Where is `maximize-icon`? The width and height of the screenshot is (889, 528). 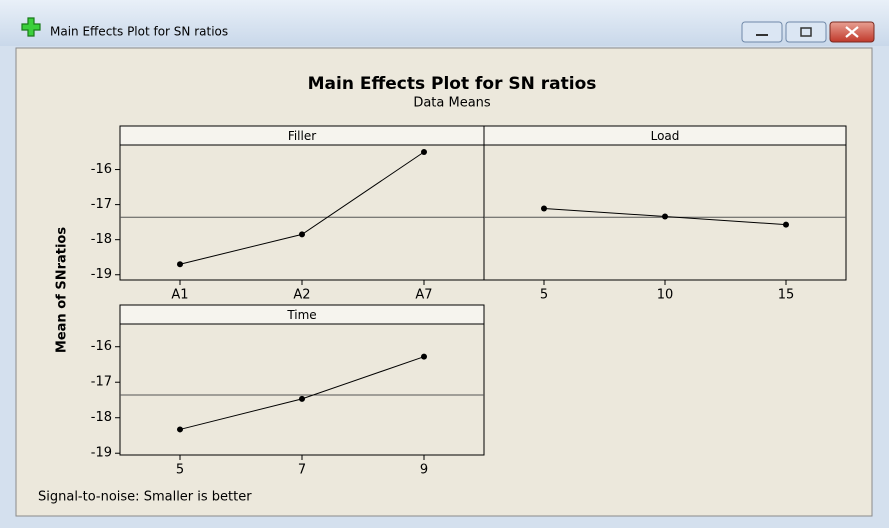
maximize-icon is located at coordinates (806, 32).